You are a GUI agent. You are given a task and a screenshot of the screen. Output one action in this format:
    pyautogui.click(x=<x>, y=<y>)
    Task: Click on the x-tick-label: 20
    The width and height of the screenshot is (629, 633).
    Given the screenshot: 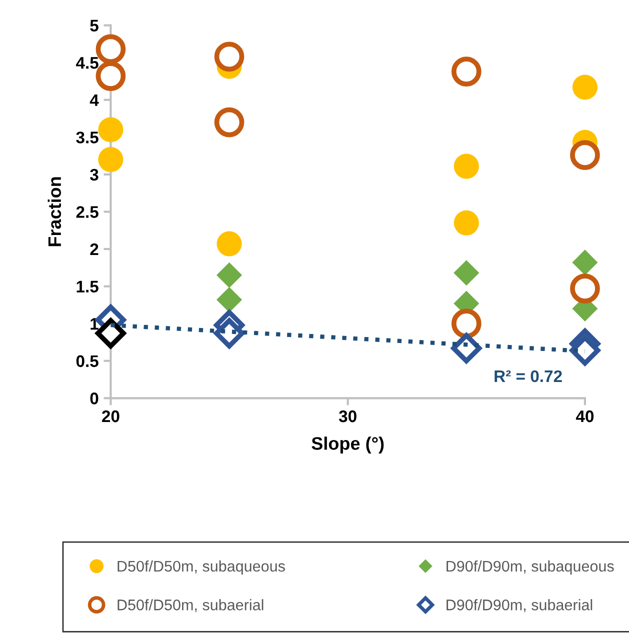 What is the action you would take?
    pyautogui.click(x=111, y=416)
    